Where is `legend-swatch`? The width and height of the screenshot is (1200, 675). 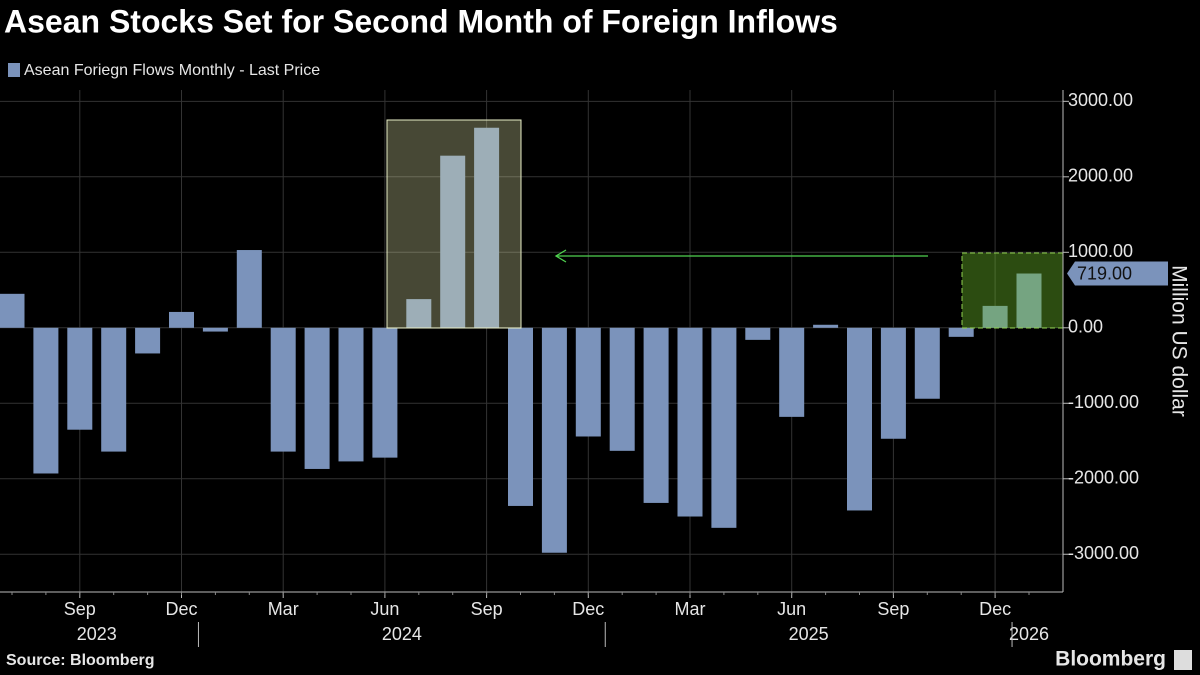
legend-swatch is located at coordinates (14, 70).